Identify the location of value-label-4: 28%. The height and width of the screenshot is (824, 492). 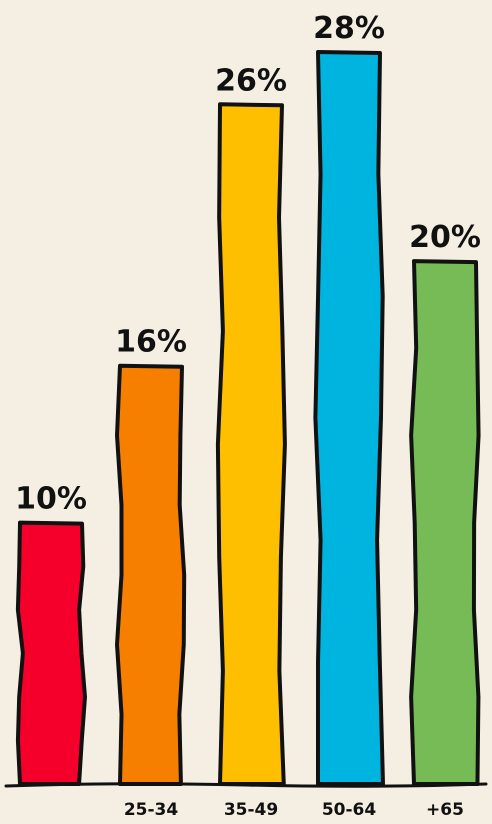
(349, 28).